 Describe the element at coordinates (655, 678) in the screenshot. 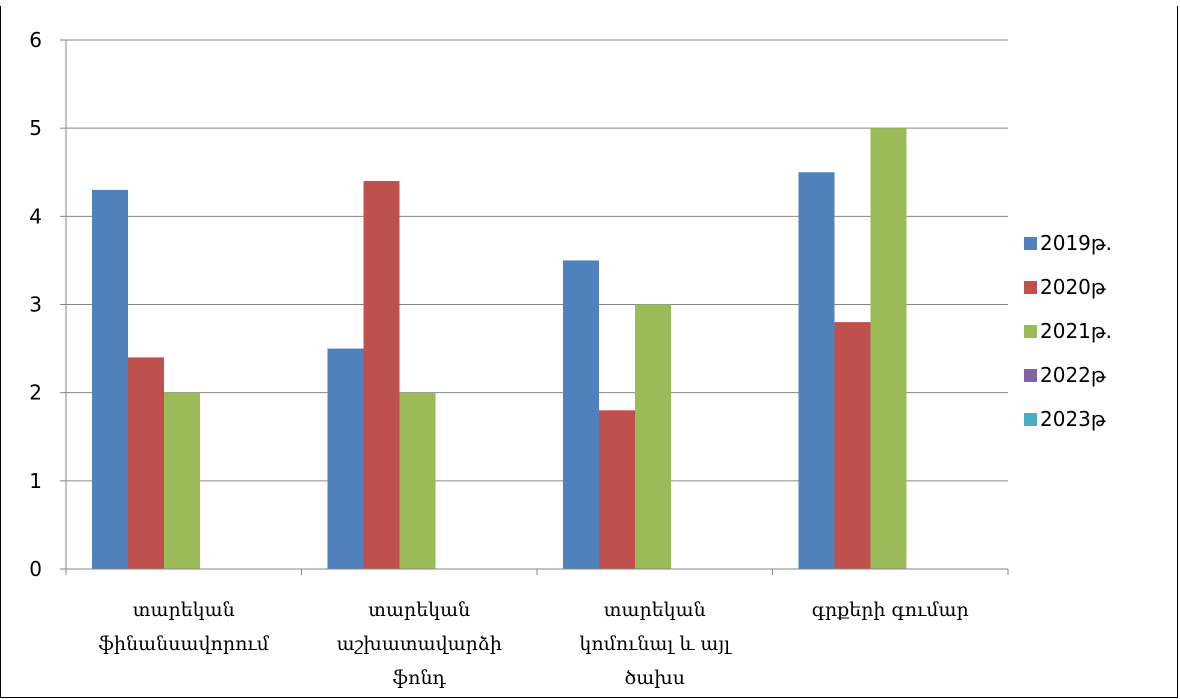

I see `x-category-label: ծախս` at that location.